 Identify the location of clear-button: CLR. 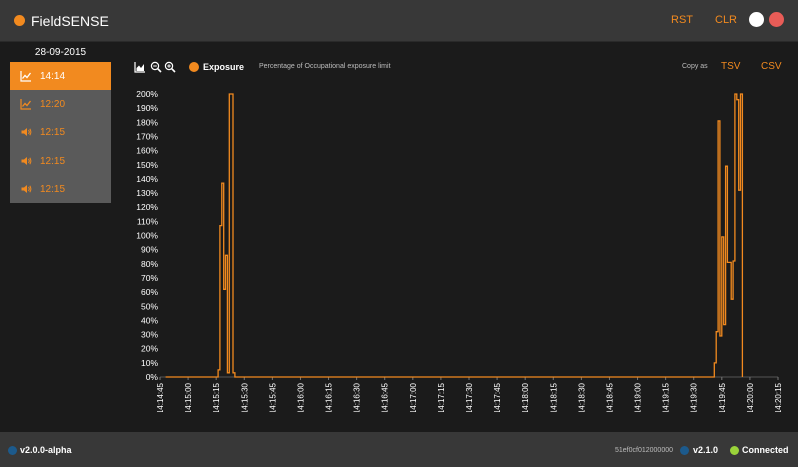
(726, 20).